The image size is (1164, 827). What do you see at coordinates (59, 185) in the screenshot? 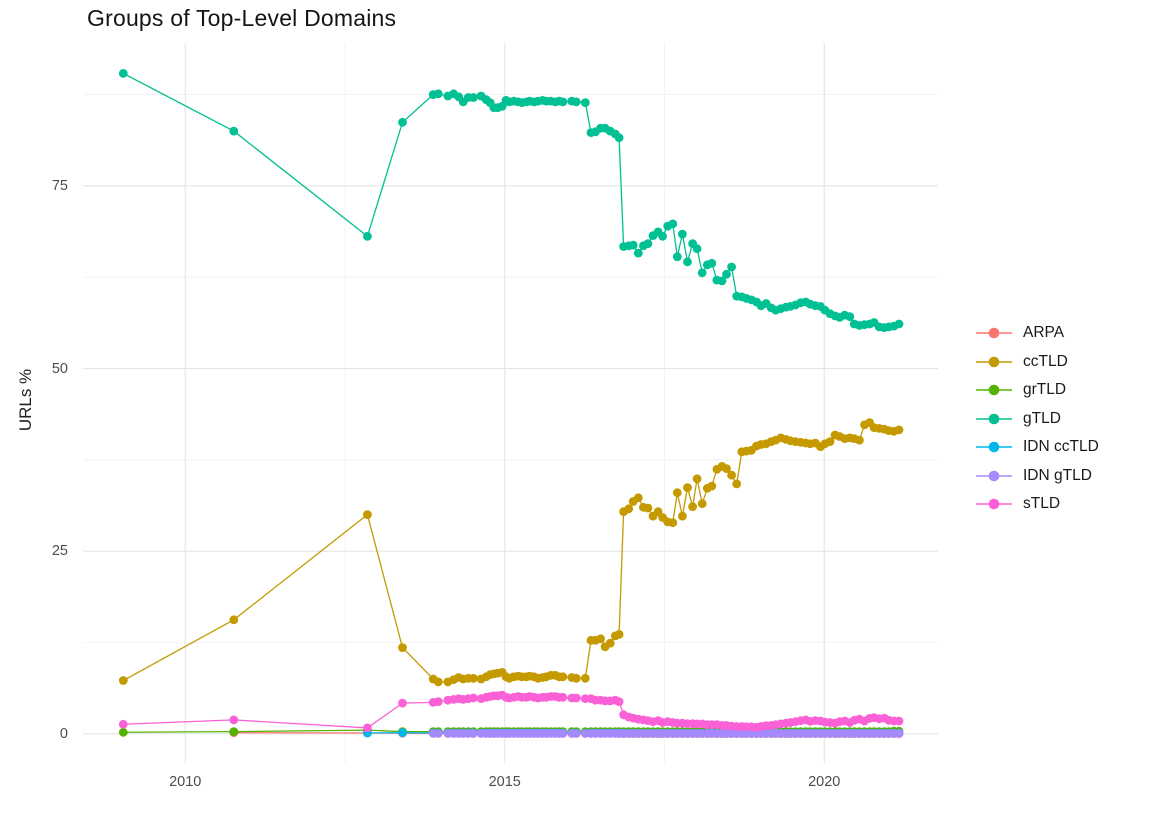
I see `y-tick-label: 75` at bounding box center [59, 185].